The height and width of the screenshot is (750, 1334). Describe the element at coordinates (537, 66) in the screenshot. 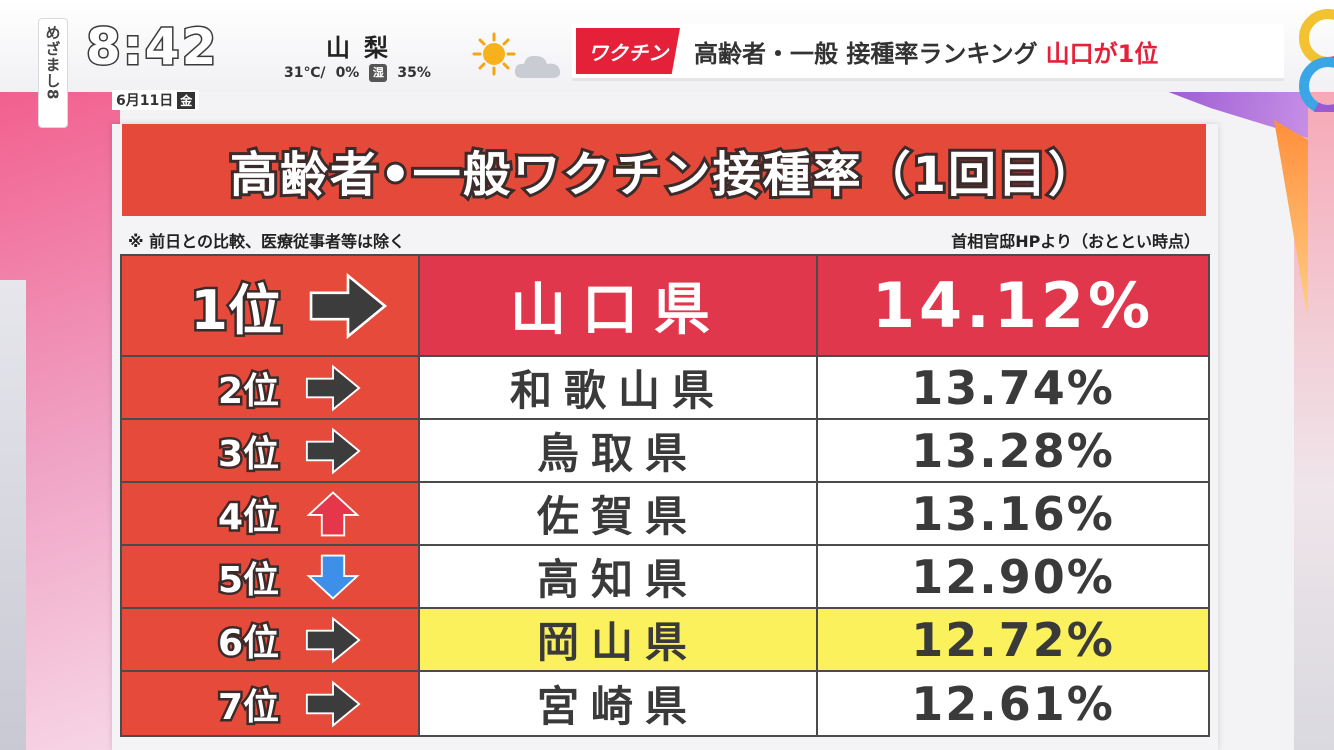

I see `cloud-icon` at that location.